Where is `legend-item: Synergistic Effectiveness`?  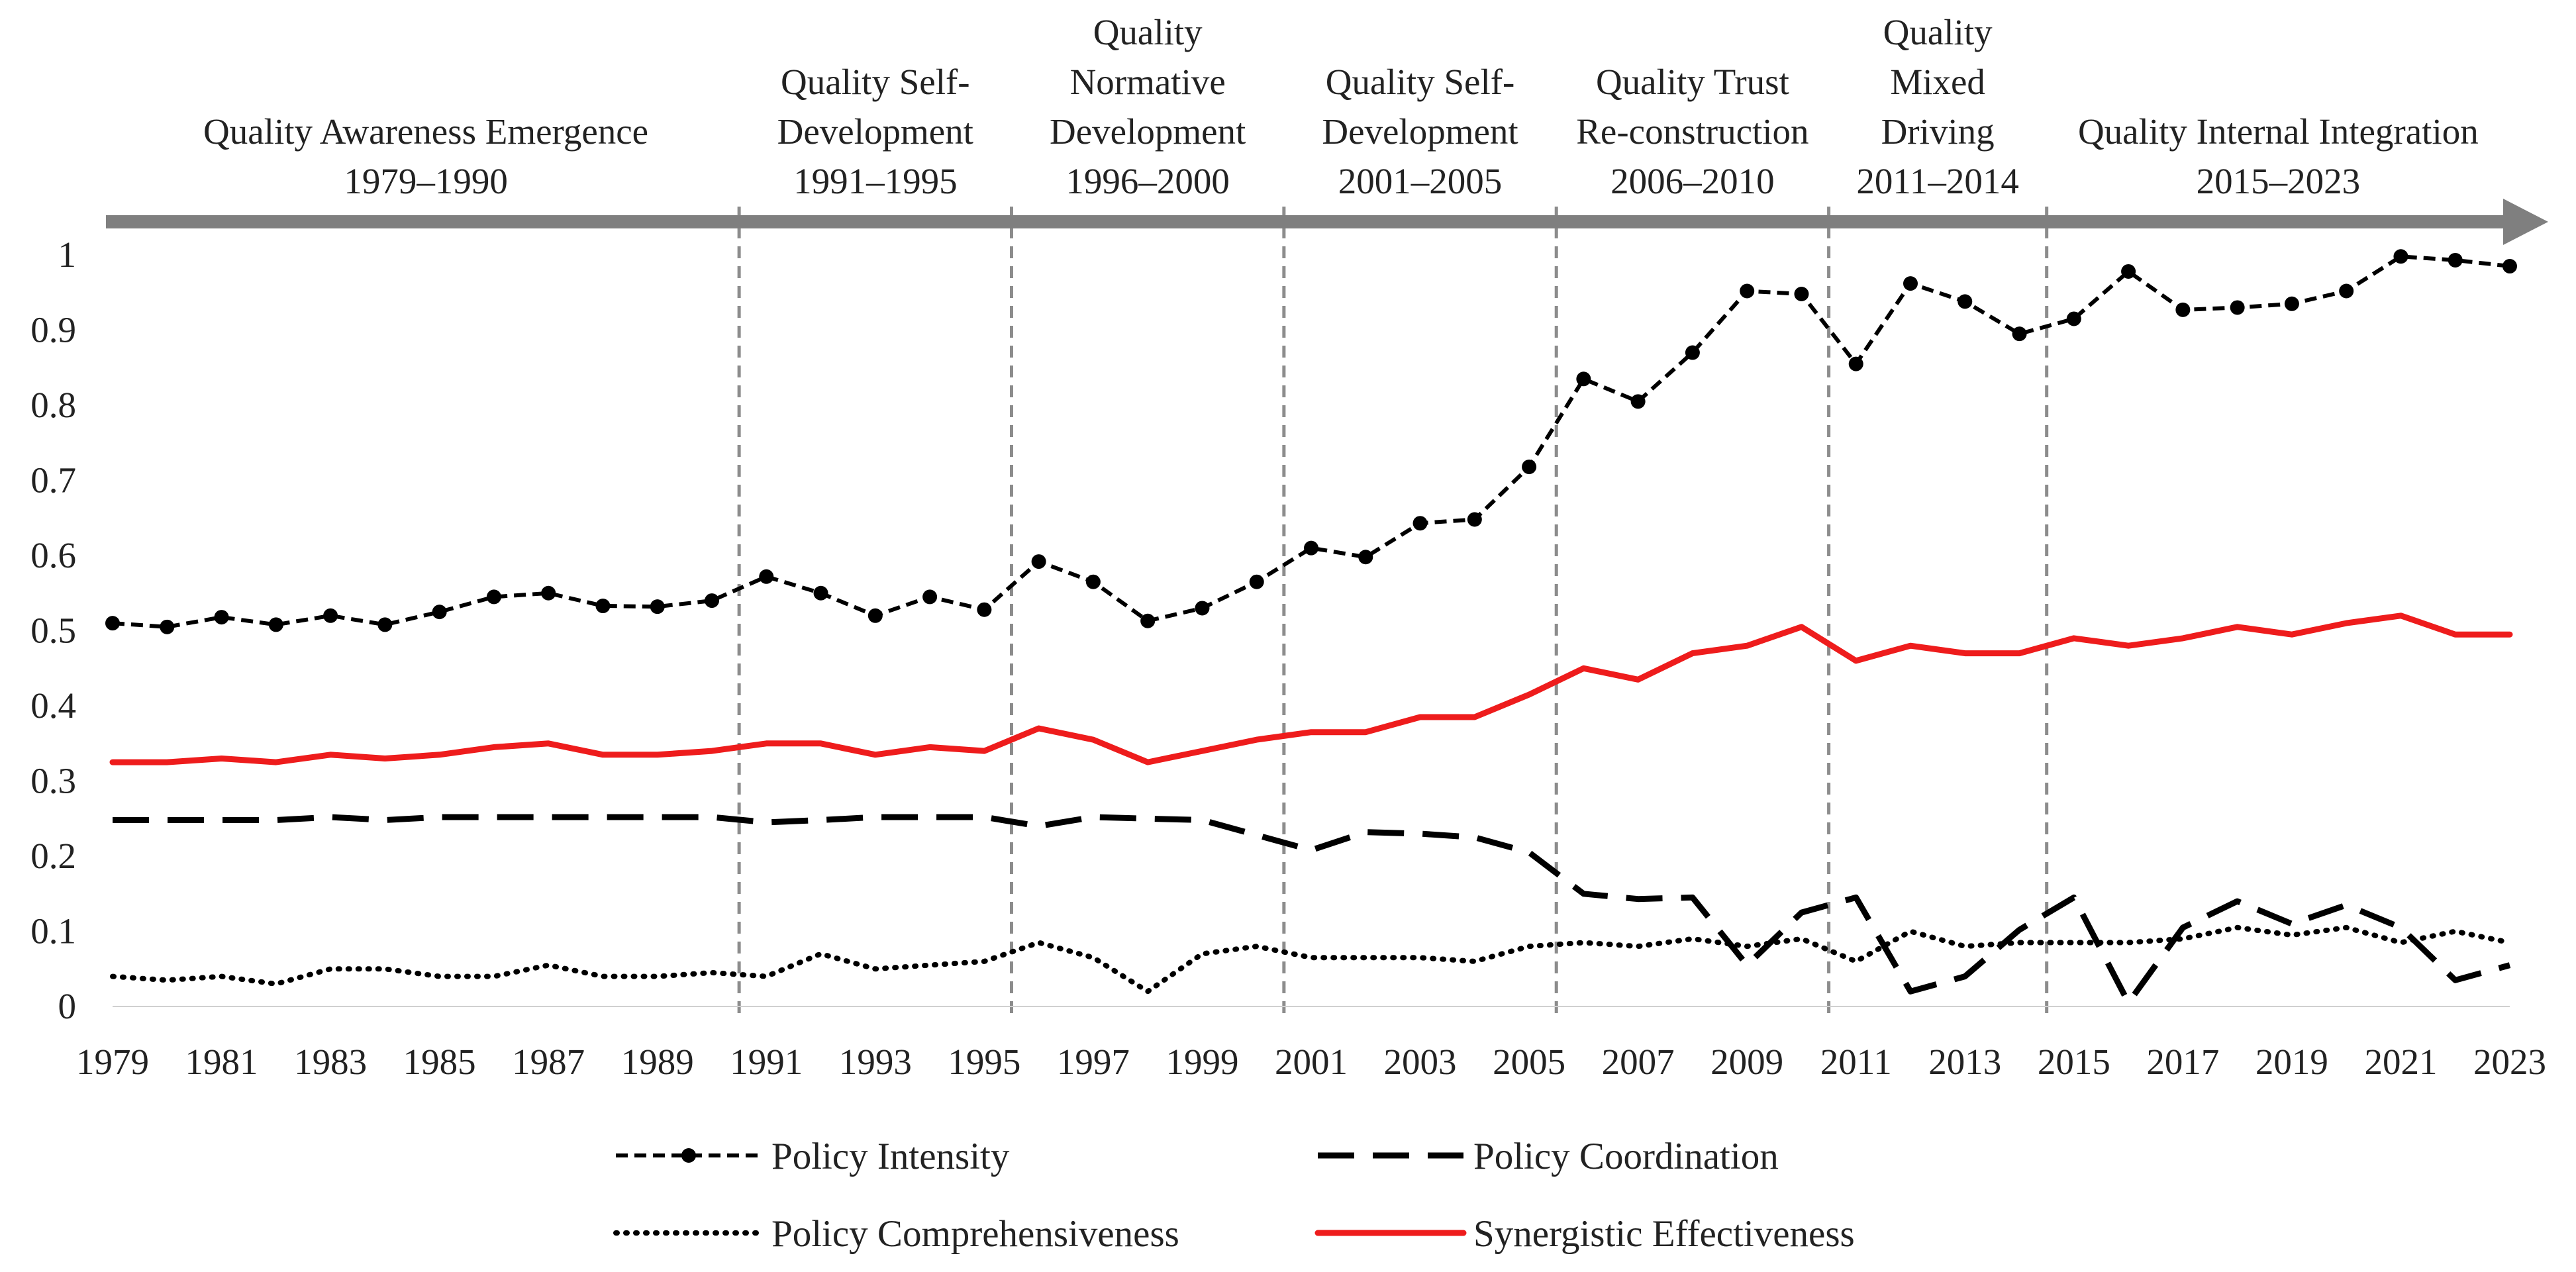
legend-item: Synergistic Effectiveness is located at coordinates (1584, 1234).